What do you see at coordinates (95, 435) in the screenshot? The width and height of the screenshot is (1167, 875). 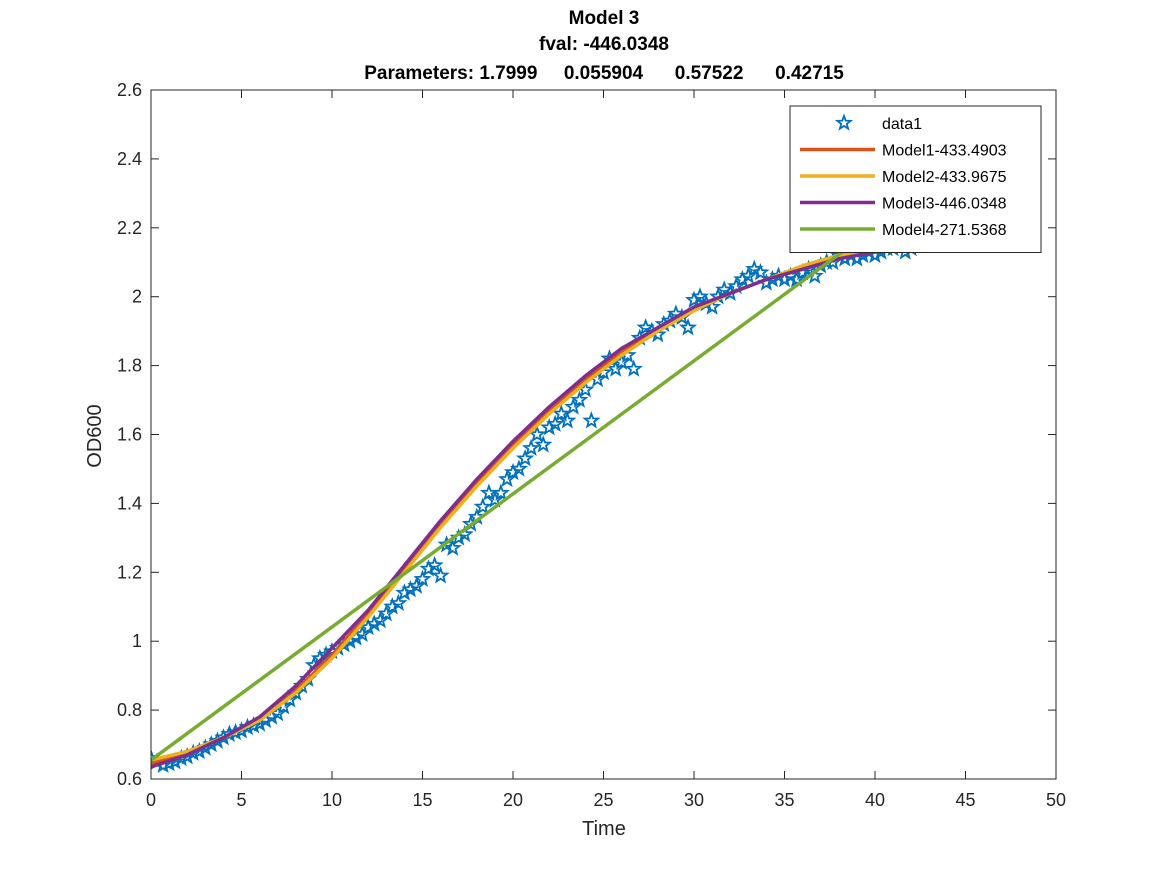 I see `y-axis-label: OD600` at bounding box center [95, 435].